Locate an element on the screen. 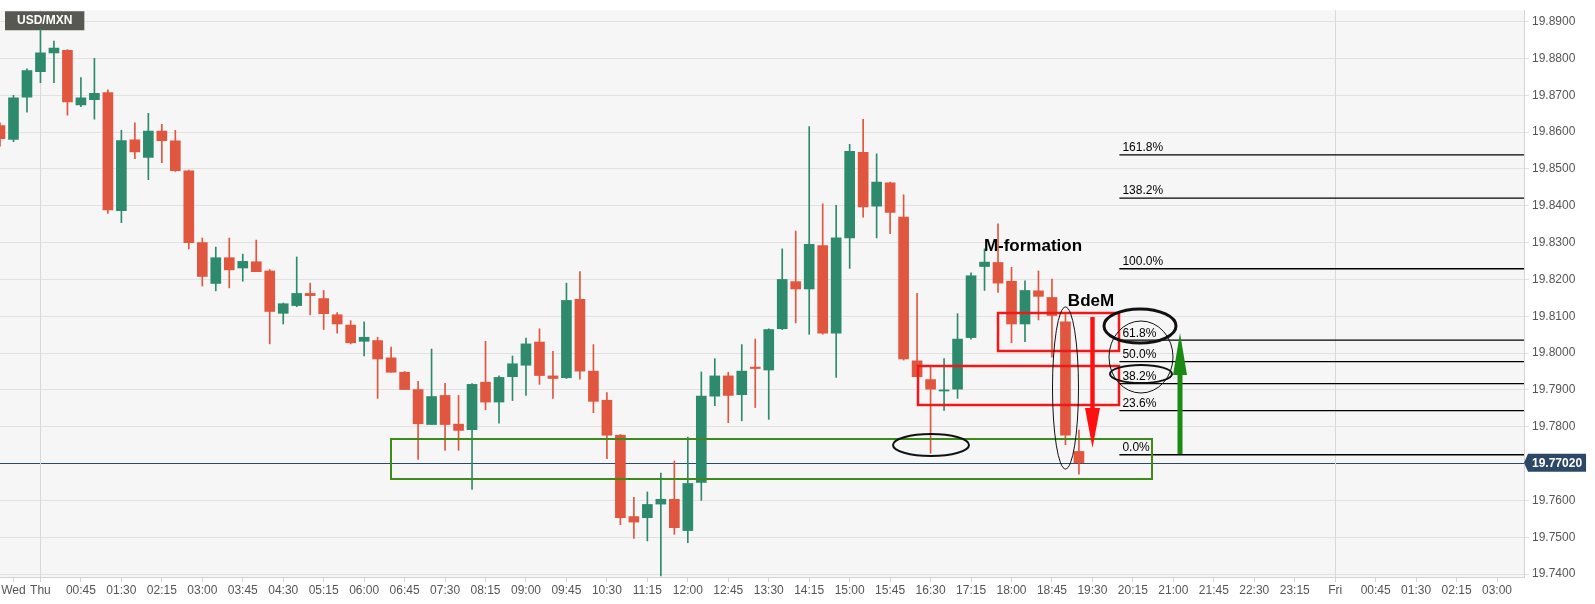  x-tick-label: 14:15 is located at coordinates (809, 589).